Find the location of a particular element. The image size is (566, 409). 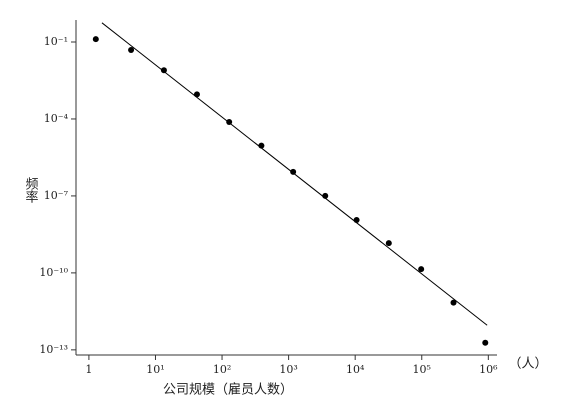

x-tick-label: 10⁶ is located at coordinates (488, 369).